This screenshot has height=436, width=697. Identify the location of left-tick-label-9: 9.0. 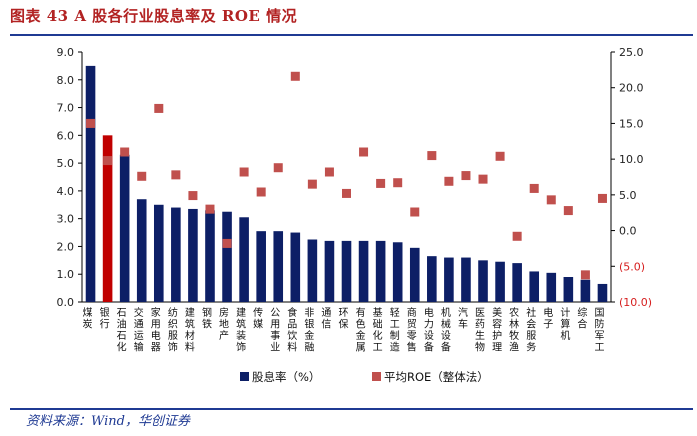
(66, 52).